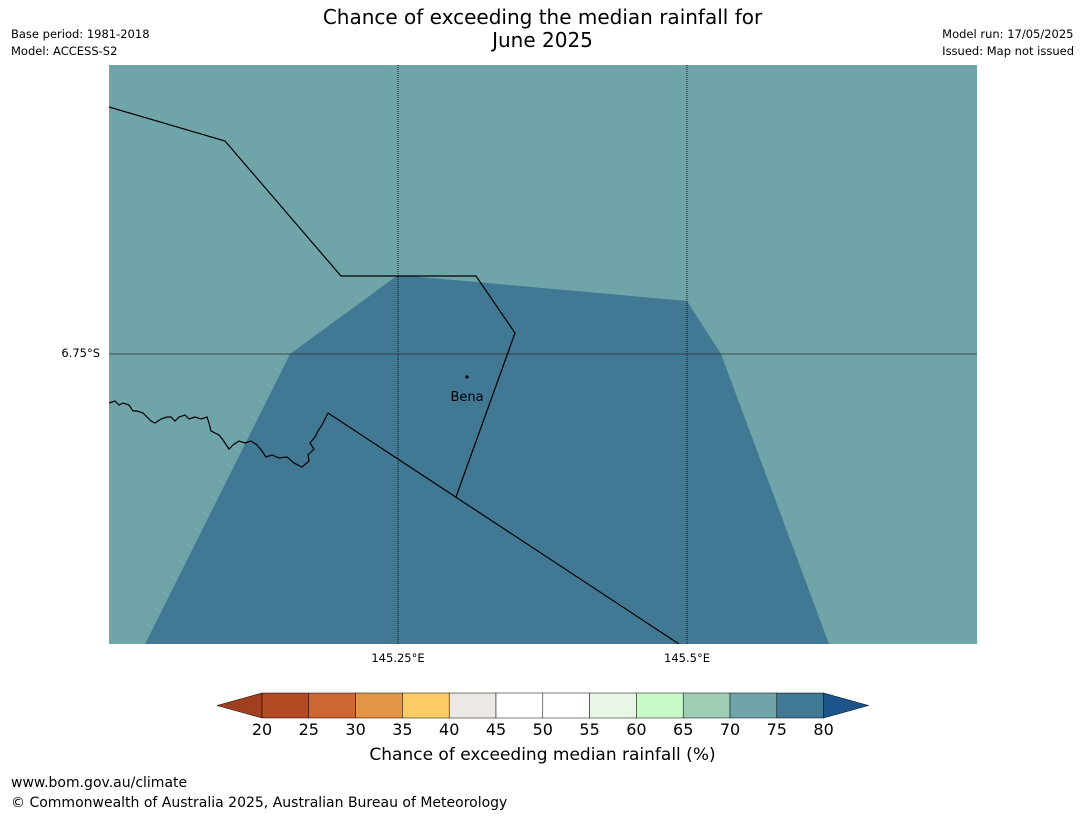  I want to click on map-title-line2: June 2025, so click(542, 40).